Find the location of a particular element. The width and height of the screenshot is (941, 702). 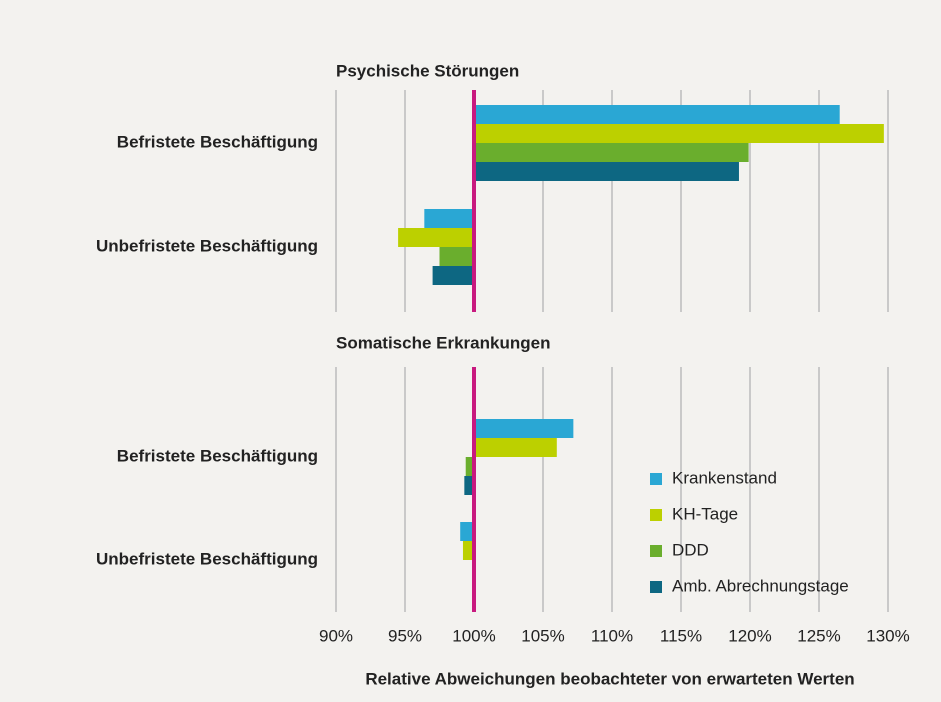

panel-title: Somatische Erkrankungen is located at coordinates (443, 342).